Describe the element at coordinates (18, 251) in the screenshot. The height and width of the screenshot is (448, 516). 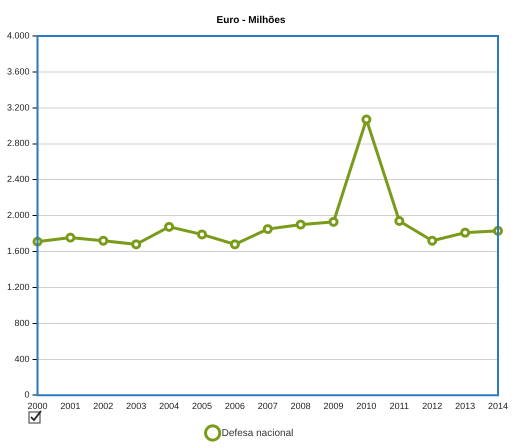
I see `y-tick-label: 1.600` at that location.